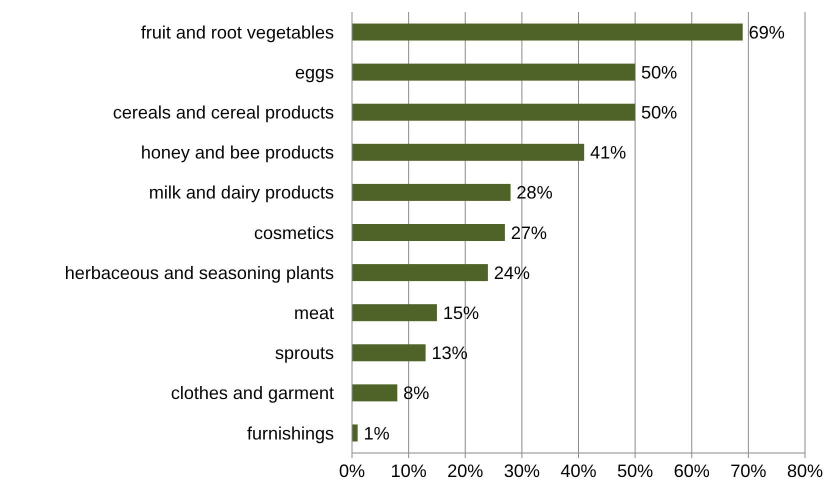  What do you see at coordinates (314, 312) in the screenshot?
I see `y-tick-label: meat` at bounding box center [314, 312].